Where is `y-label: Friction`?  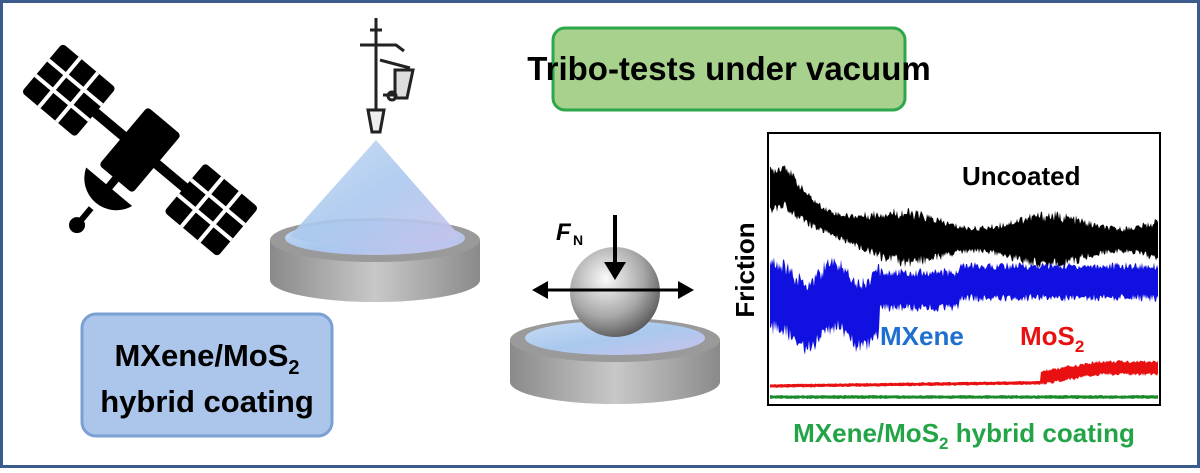
y-label: Friction is located at coordinates (745, 269).